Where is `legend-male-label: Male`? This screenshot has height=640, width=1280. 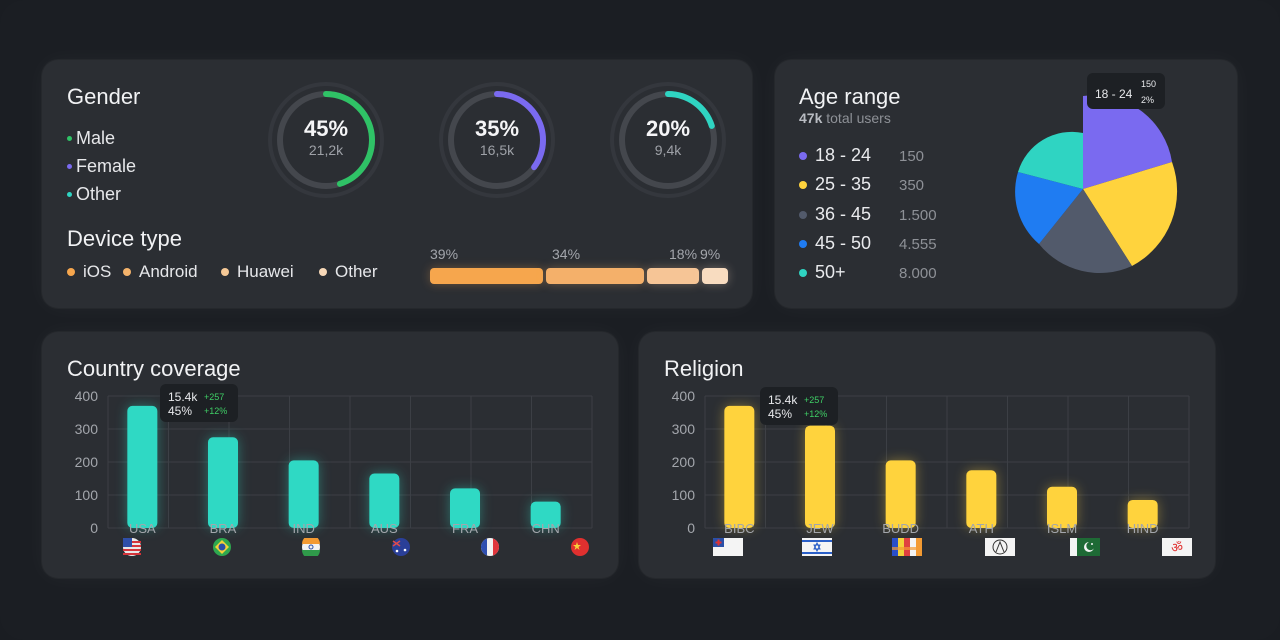
legend-male-label: Male is located at coordinates (96, 138).